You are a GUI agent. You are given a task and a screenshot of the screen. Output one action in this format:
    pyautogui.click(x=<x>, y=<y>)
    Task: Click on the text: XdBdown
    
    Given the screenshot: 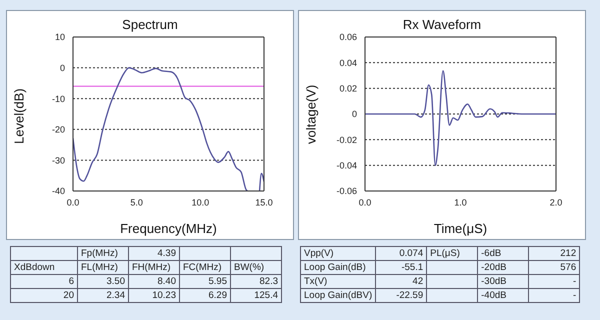 What is the action you would take?
    pyautogui.click(x=34, y=267)
    